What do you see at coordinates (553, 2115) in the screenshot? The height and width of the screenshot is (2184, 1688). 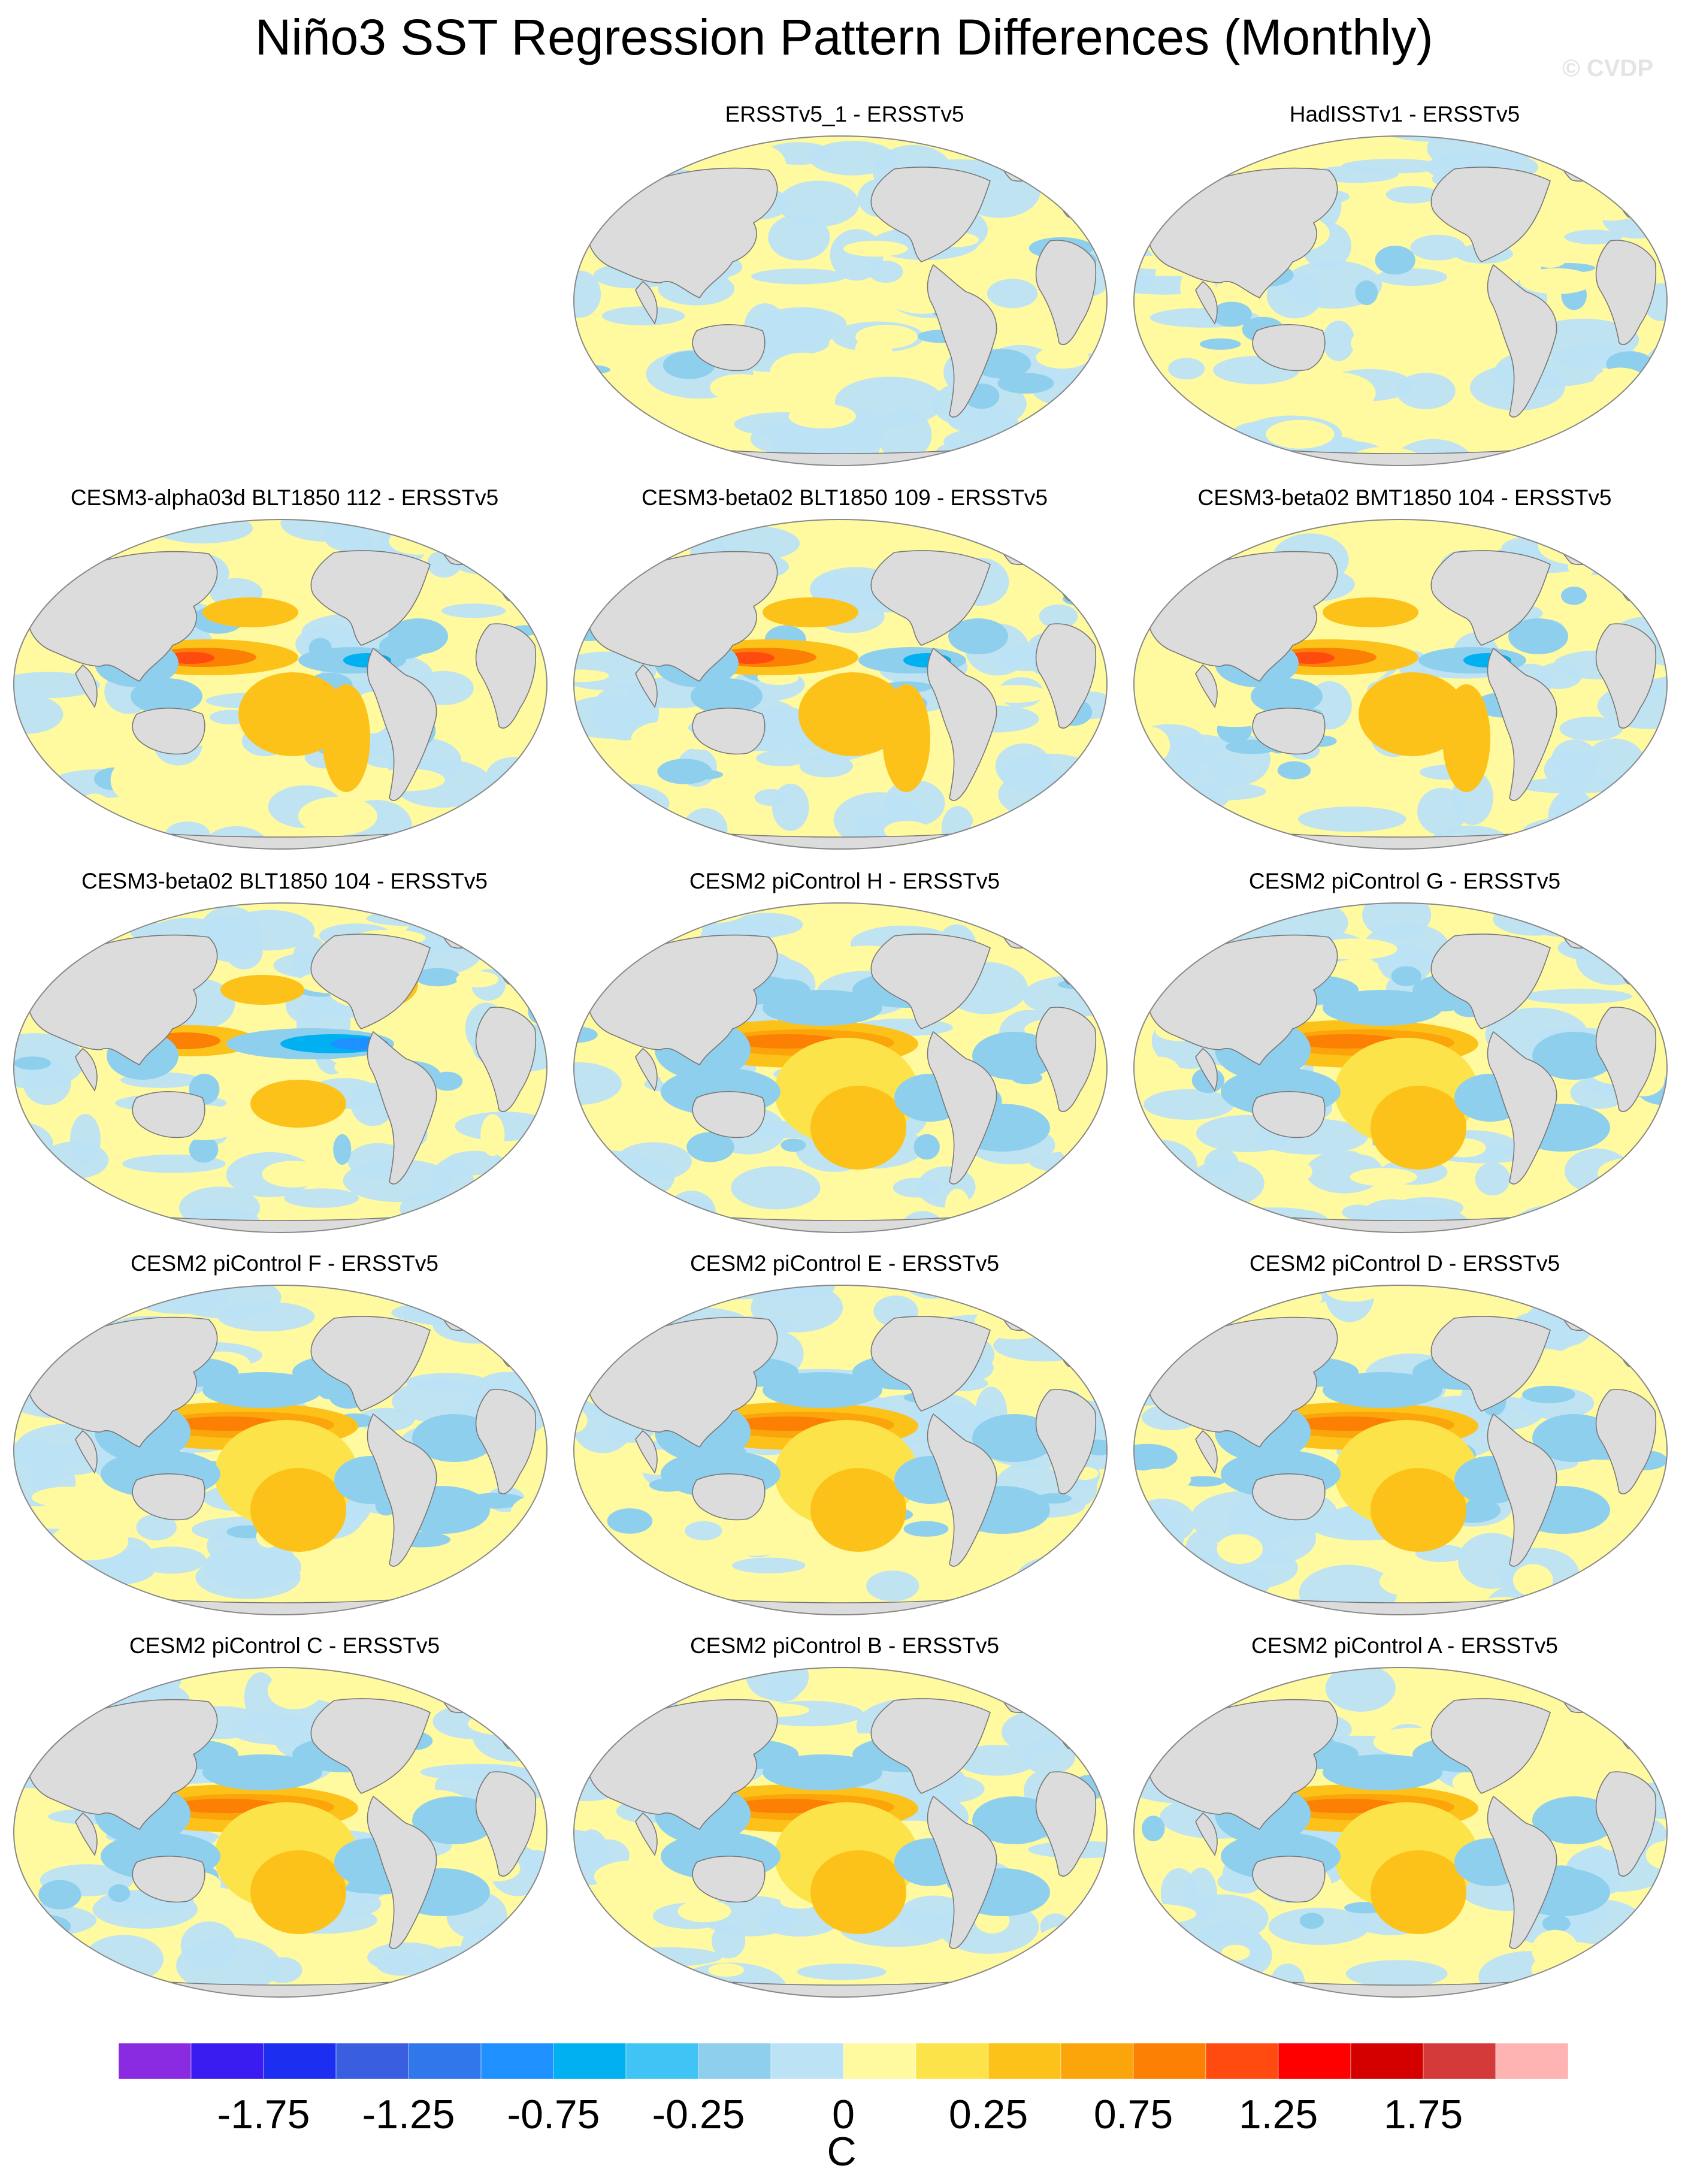 I see `colorbar-tick-label: -0.75` at bounding box center [553, 2115].